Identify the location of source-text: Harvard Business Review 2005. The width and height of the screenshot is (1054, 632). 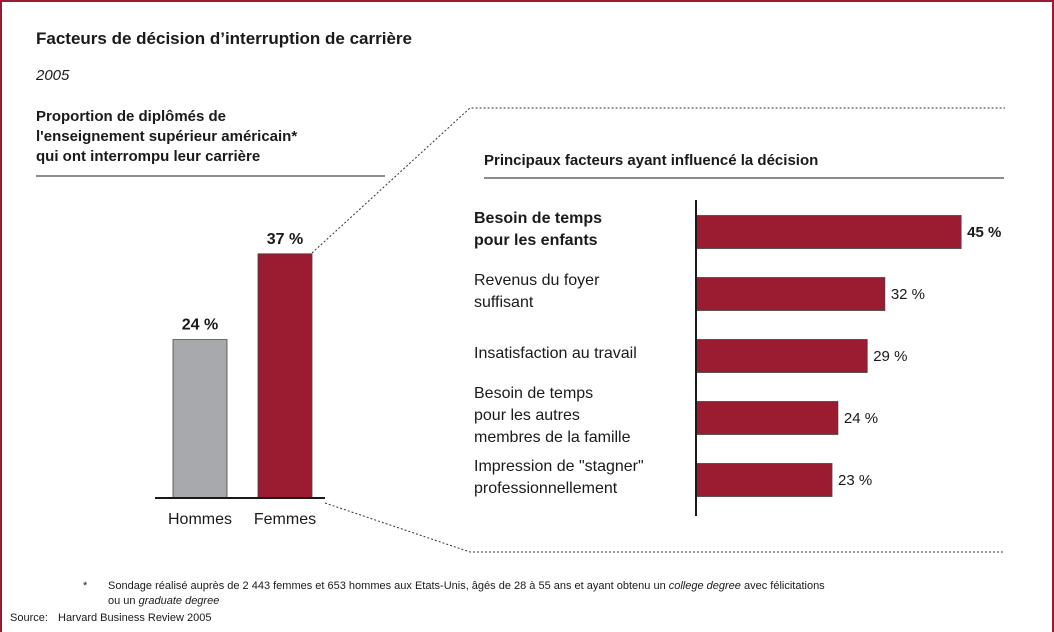
(134, 618).